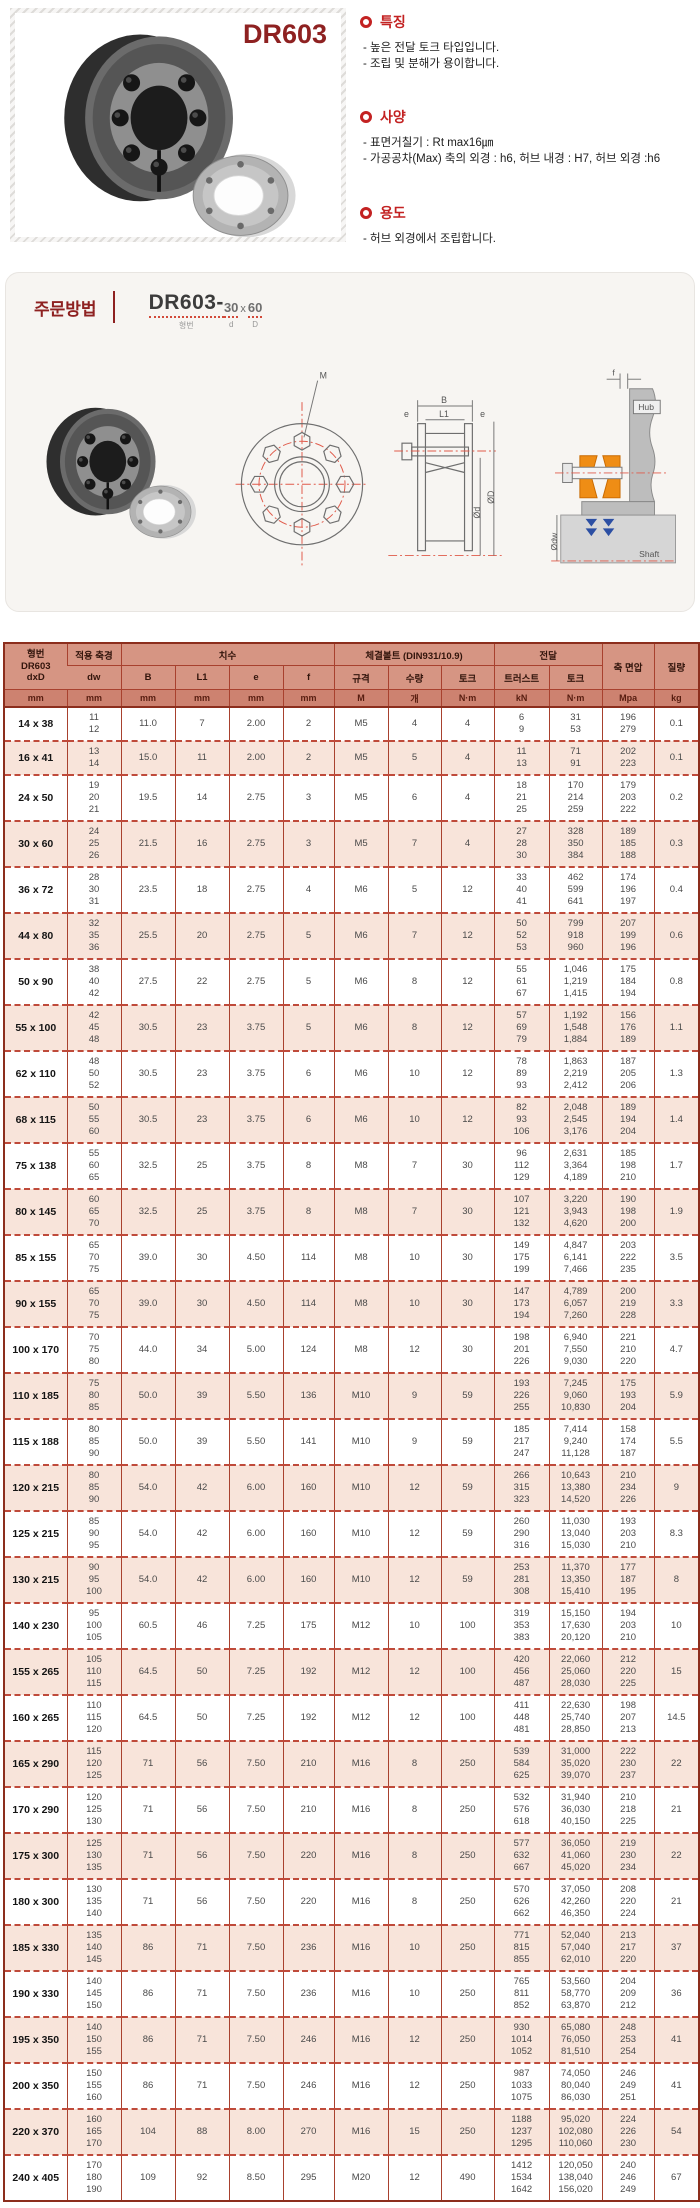 The height and width of the screenshot is (2208, 700). I want to click on cell-thrust: 149 175 199, so click(521, 1257).